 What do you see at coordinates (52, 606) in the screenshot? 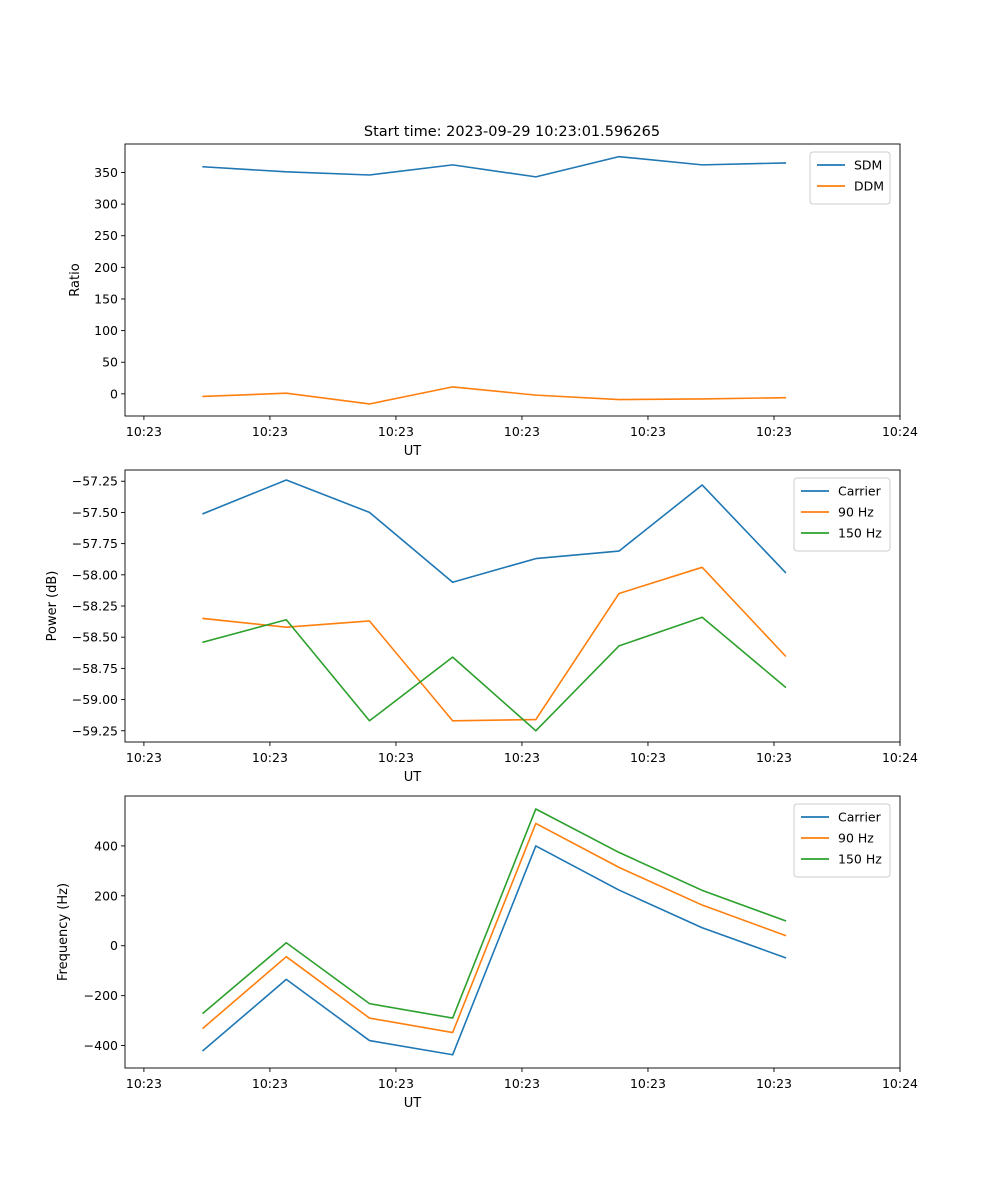
I see `y-axis-label: Power (dB)` at bounding box center [52, 606].